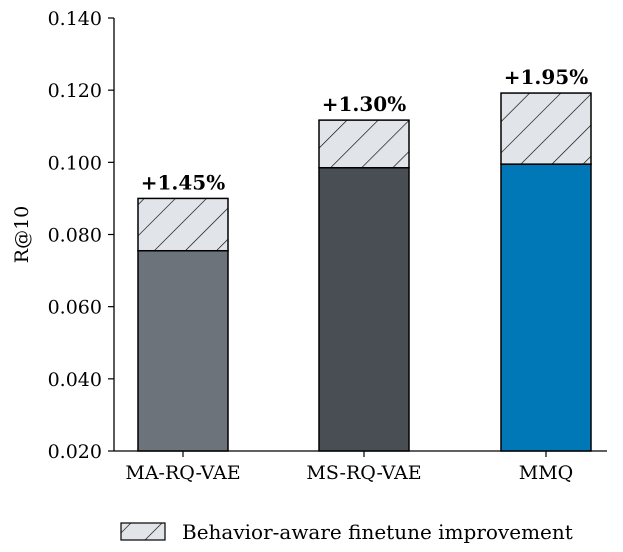 The height and width of the screenshot is (552, 623). What do you see at coordinates (182, 473) in the screenshot?
I see `x-tick-label: MA-RQ-VAE` at bounding box center [182, 473].